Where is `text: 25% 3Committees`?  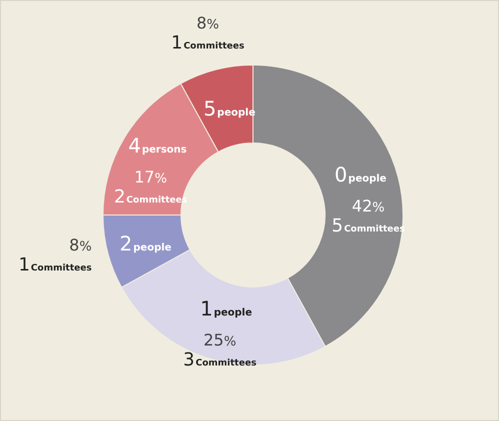 text: 25% 3Committees is located at coordinates (219, 350).